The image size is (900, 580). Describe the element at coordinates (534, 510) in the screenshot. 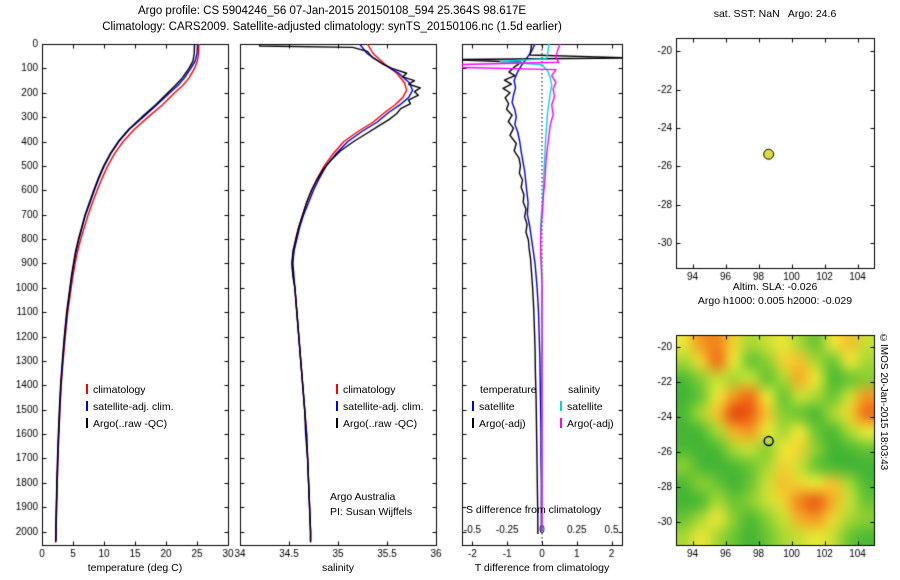

I see `s-difference-note: S difference from climatology` at that location.